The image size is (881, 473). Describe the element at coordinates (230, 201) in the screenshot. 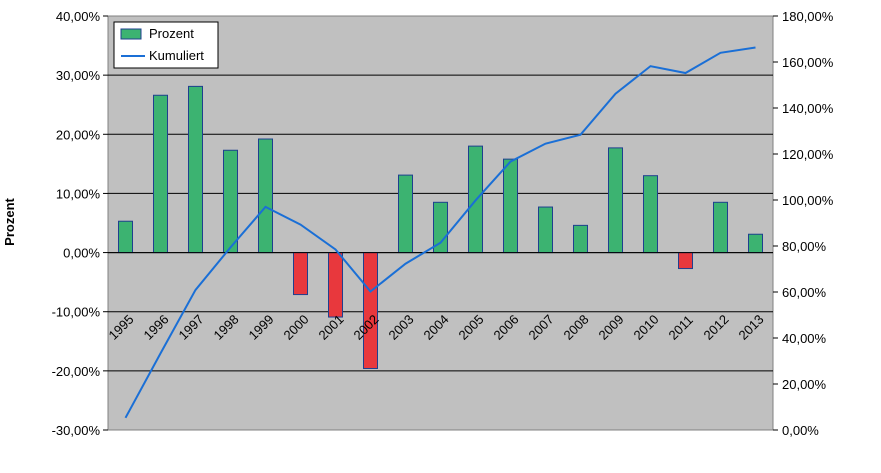

I see `bar-1998` at that location.